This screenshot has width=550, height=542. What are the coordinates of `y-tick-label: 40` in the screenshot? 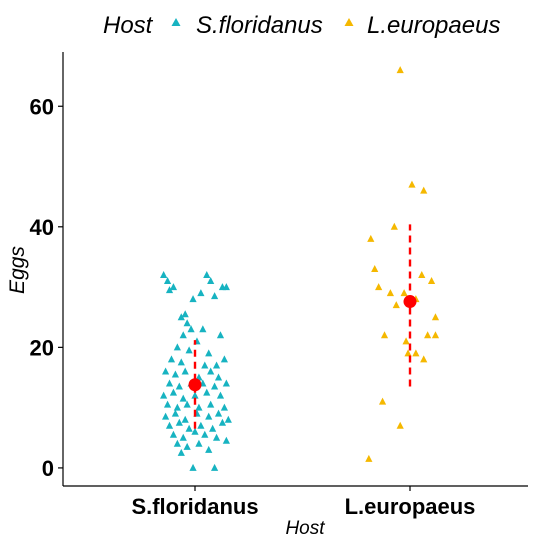 It's located at (42, 227).